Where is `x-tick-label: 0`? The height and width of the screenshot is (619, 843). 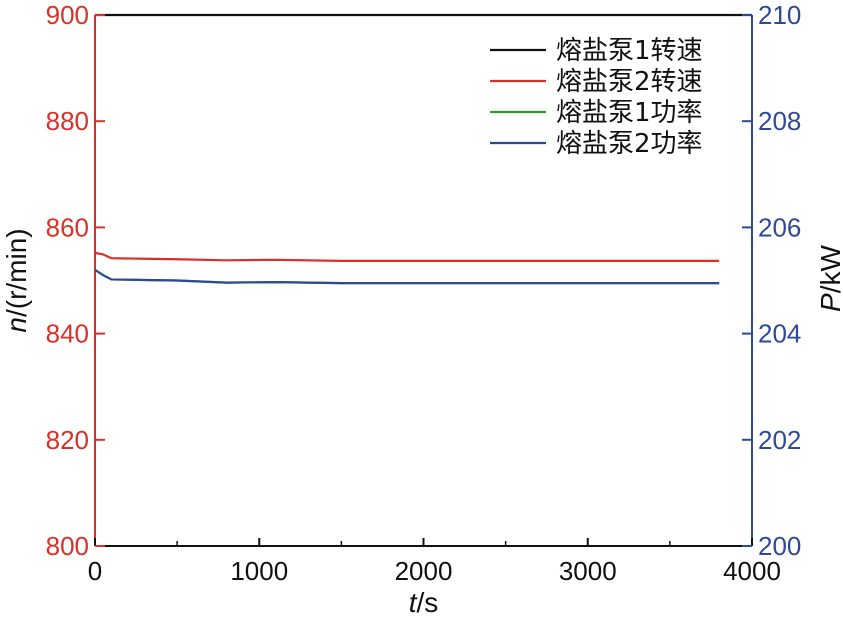
x-tick-label: 0 is located at coordinates (95, 571).